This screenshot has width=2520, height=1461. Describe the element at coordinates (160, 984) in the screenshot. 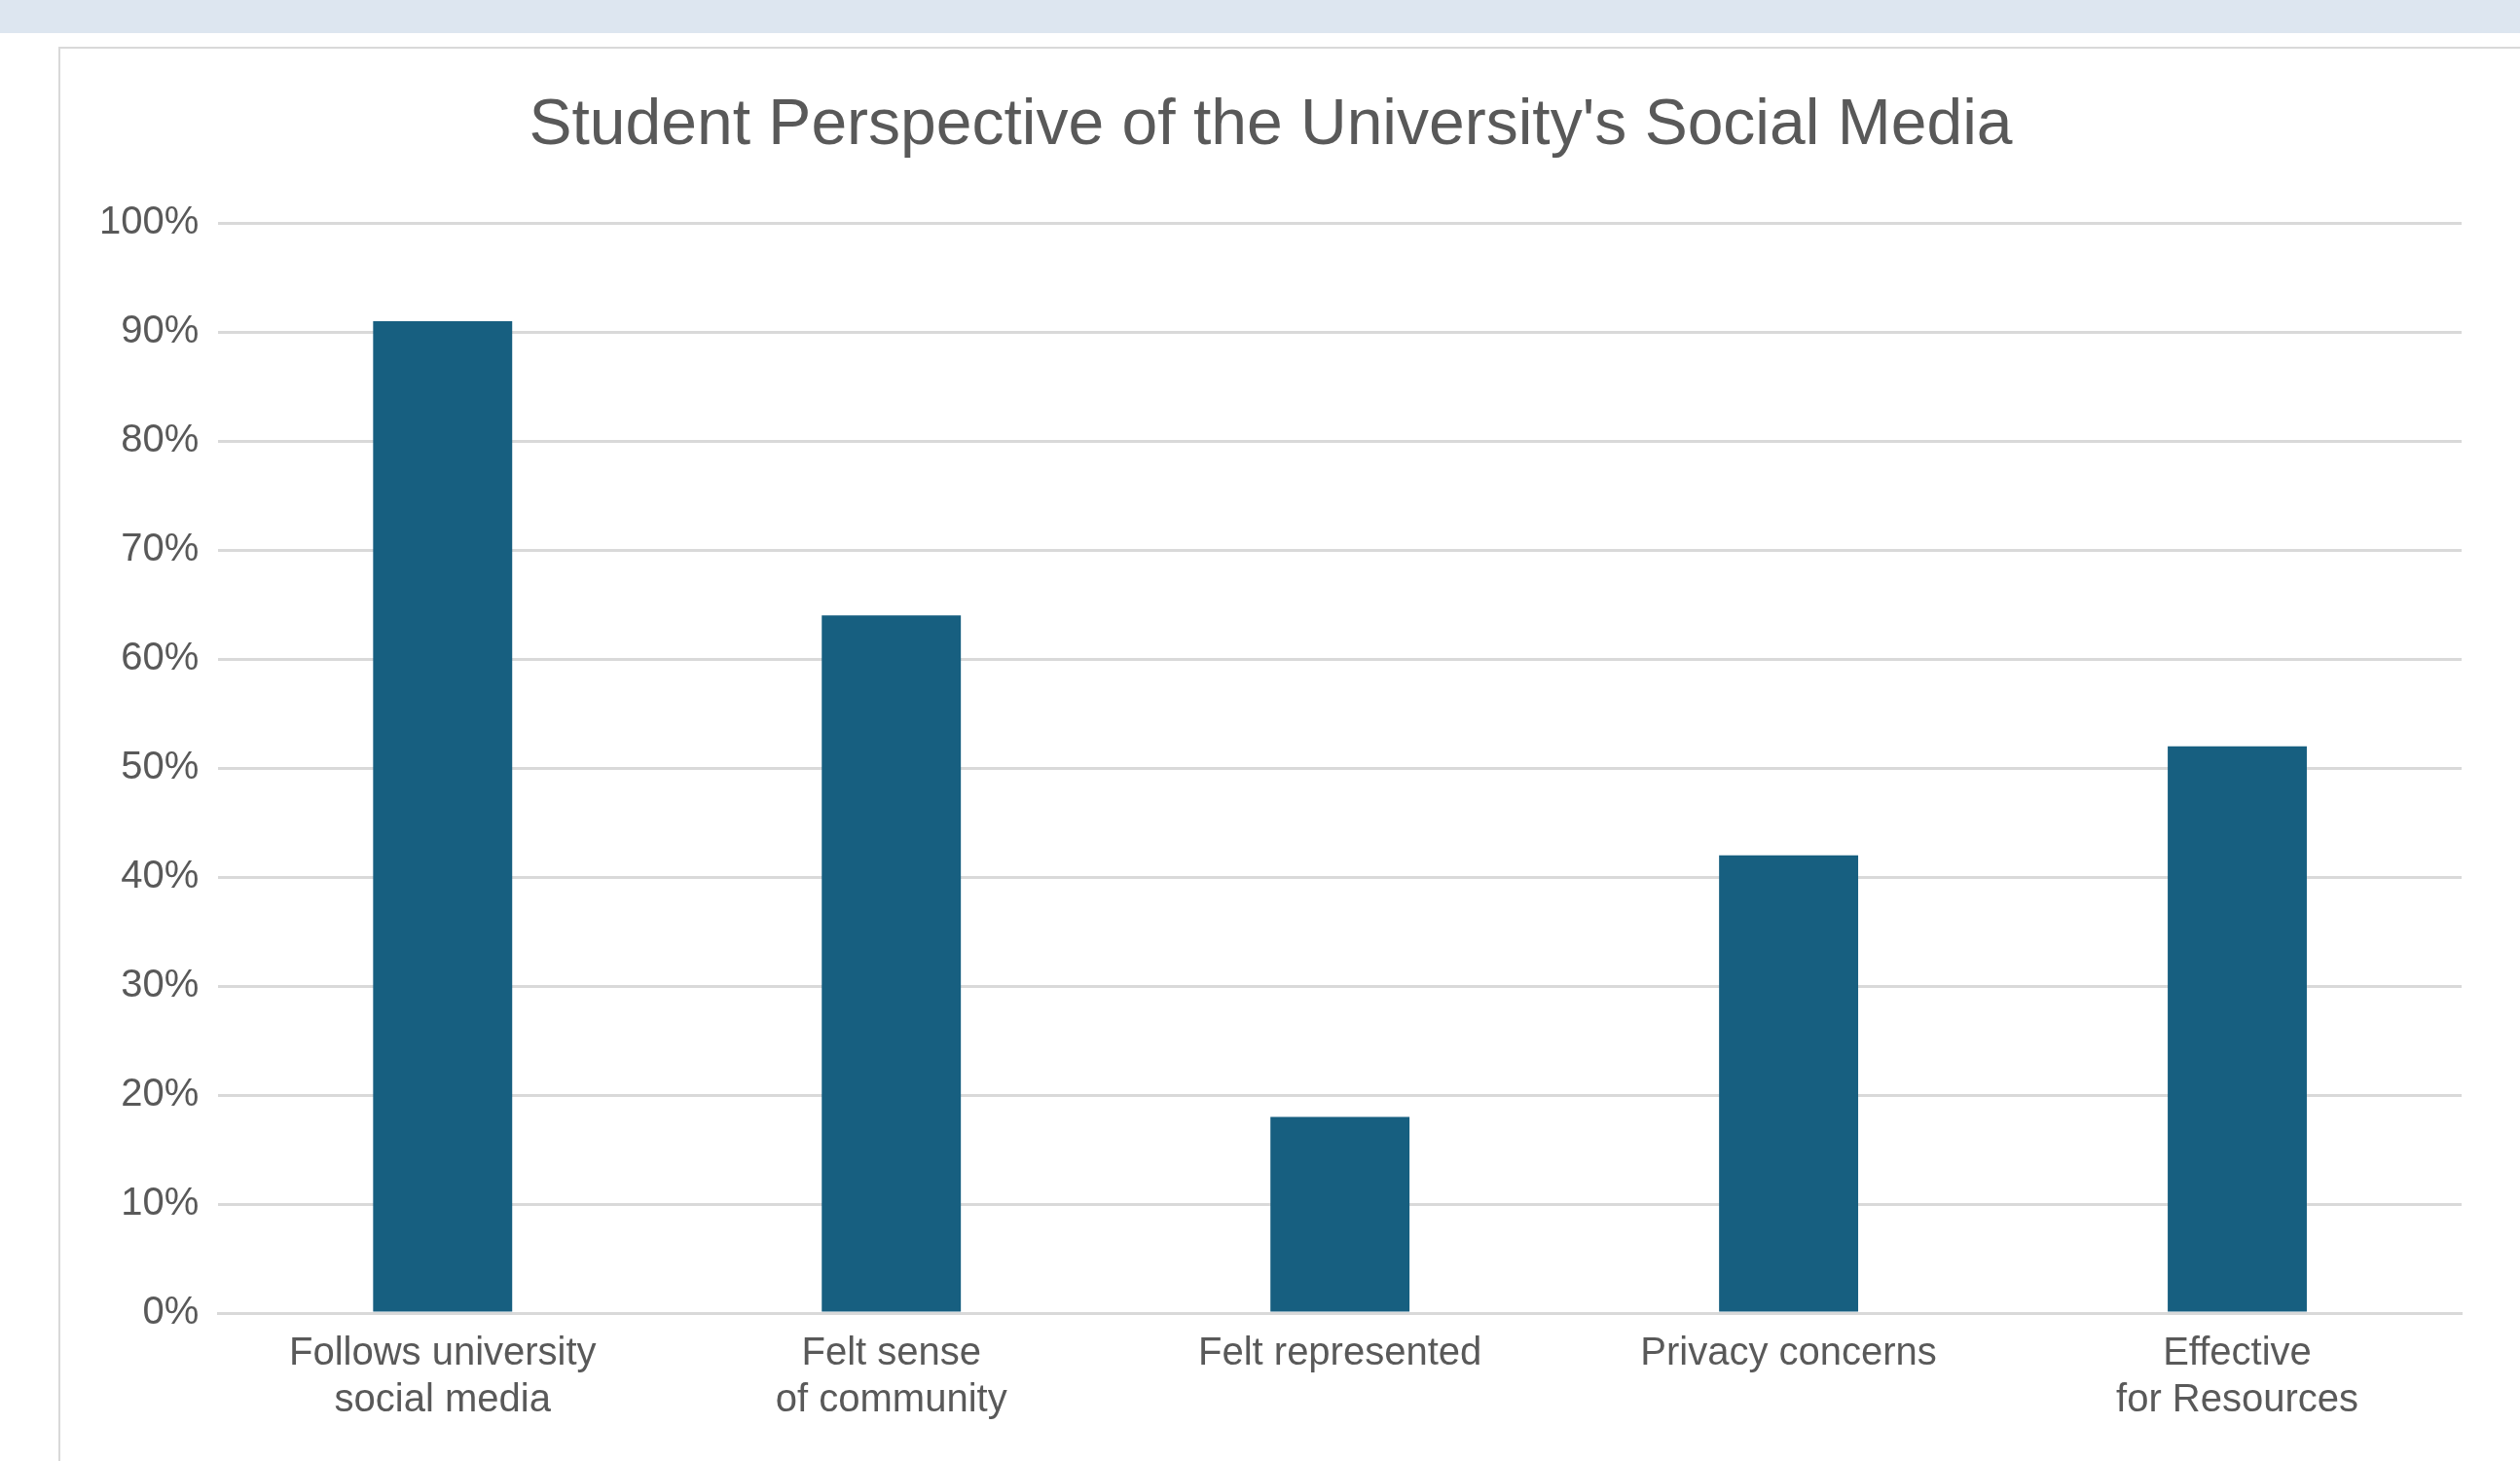

I see `y-tick-label: 30%` at that location.